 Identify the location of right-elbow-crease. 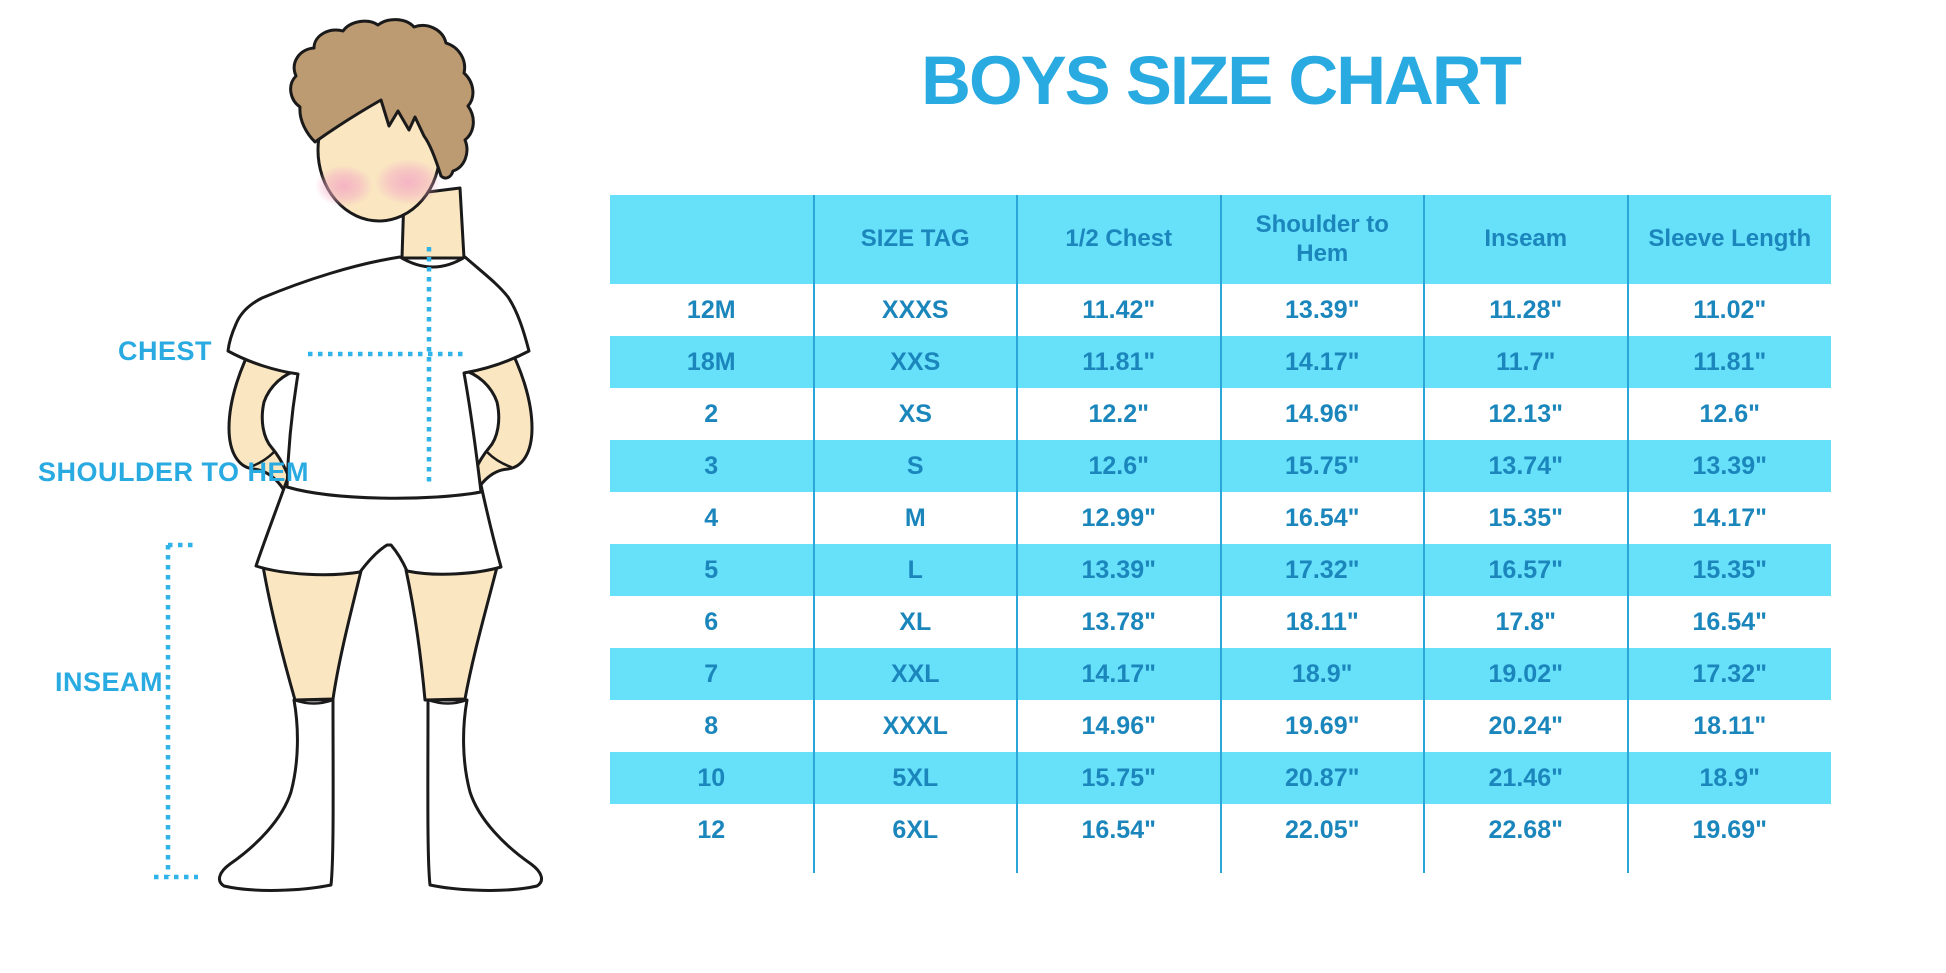
(499, 459).